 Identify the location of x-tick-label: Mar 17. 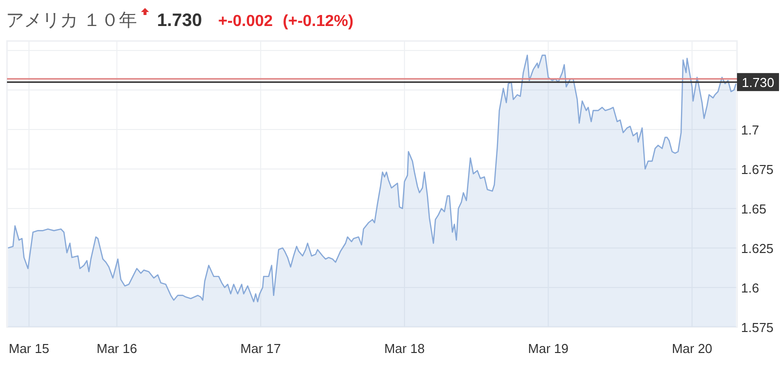
(260, 348).